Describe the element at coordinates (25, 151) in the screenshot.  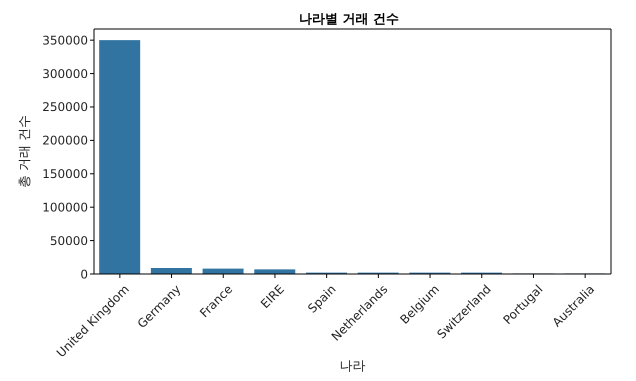
I see `y-axis-title: 총 거래 건수` at that location.